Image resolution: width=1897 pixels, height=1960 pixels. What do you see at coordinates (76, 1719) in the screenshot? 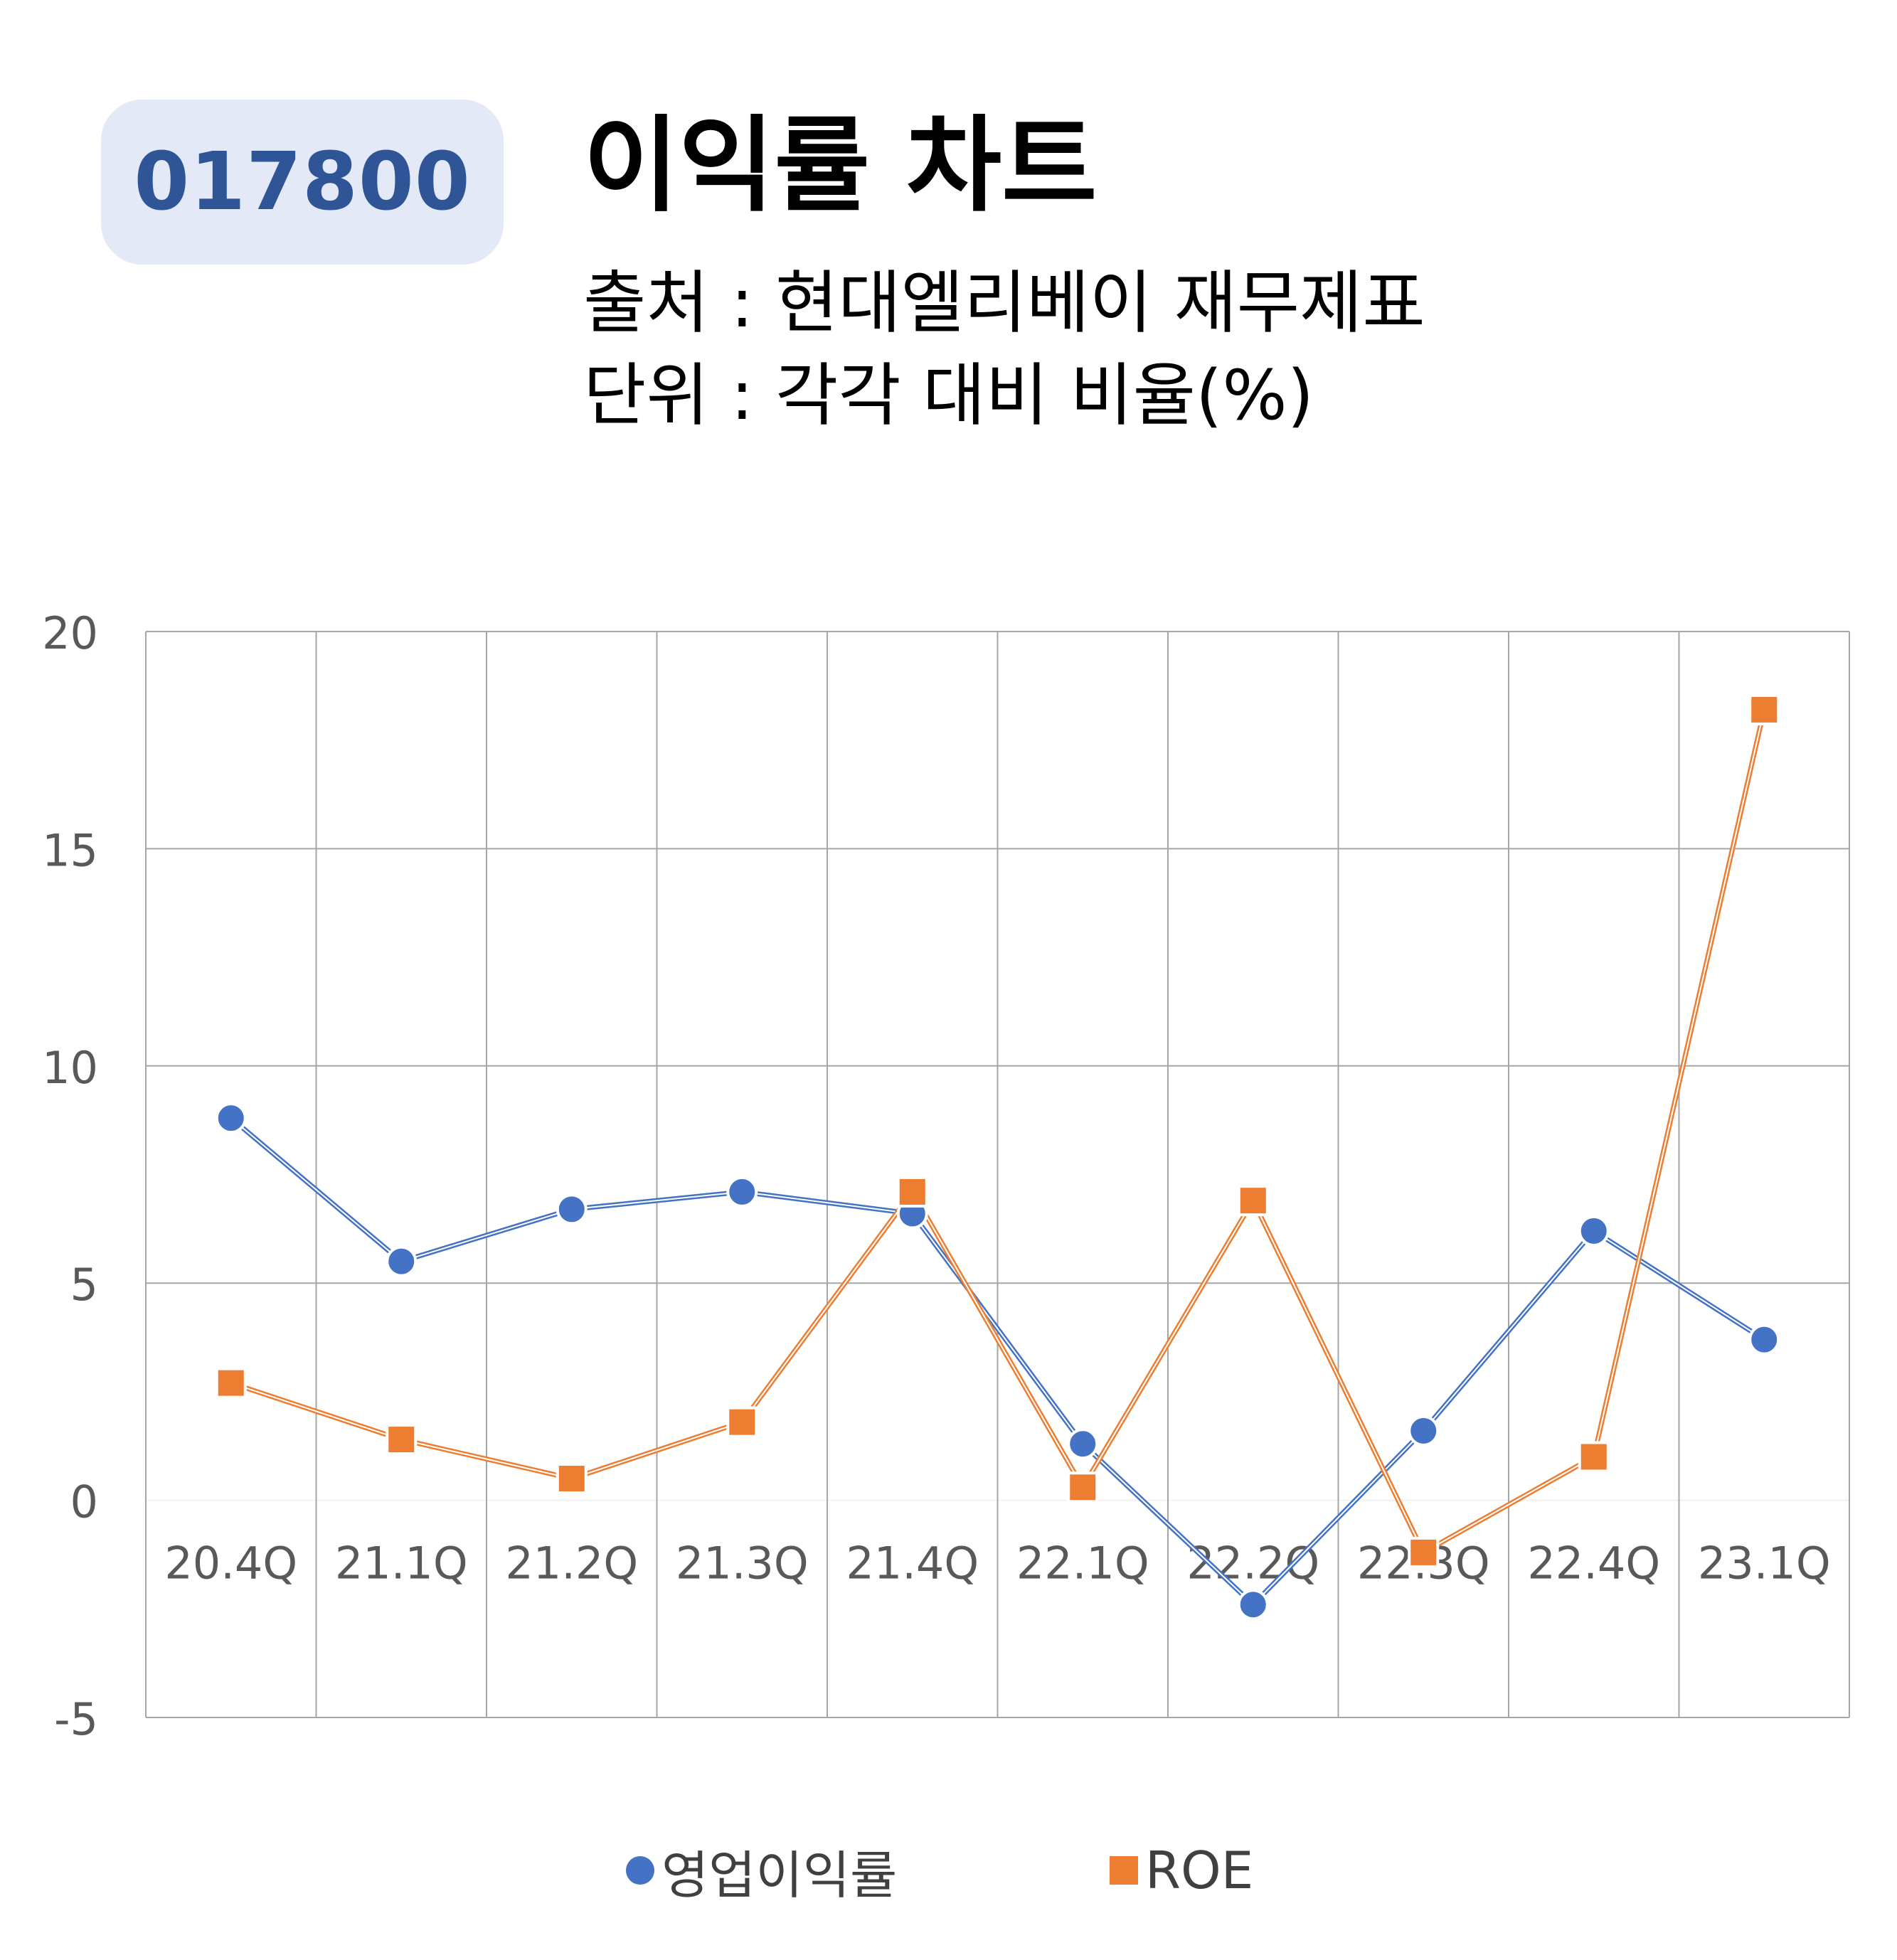
I see `y-tick-label: -5` at bounding box center [76, 1719].